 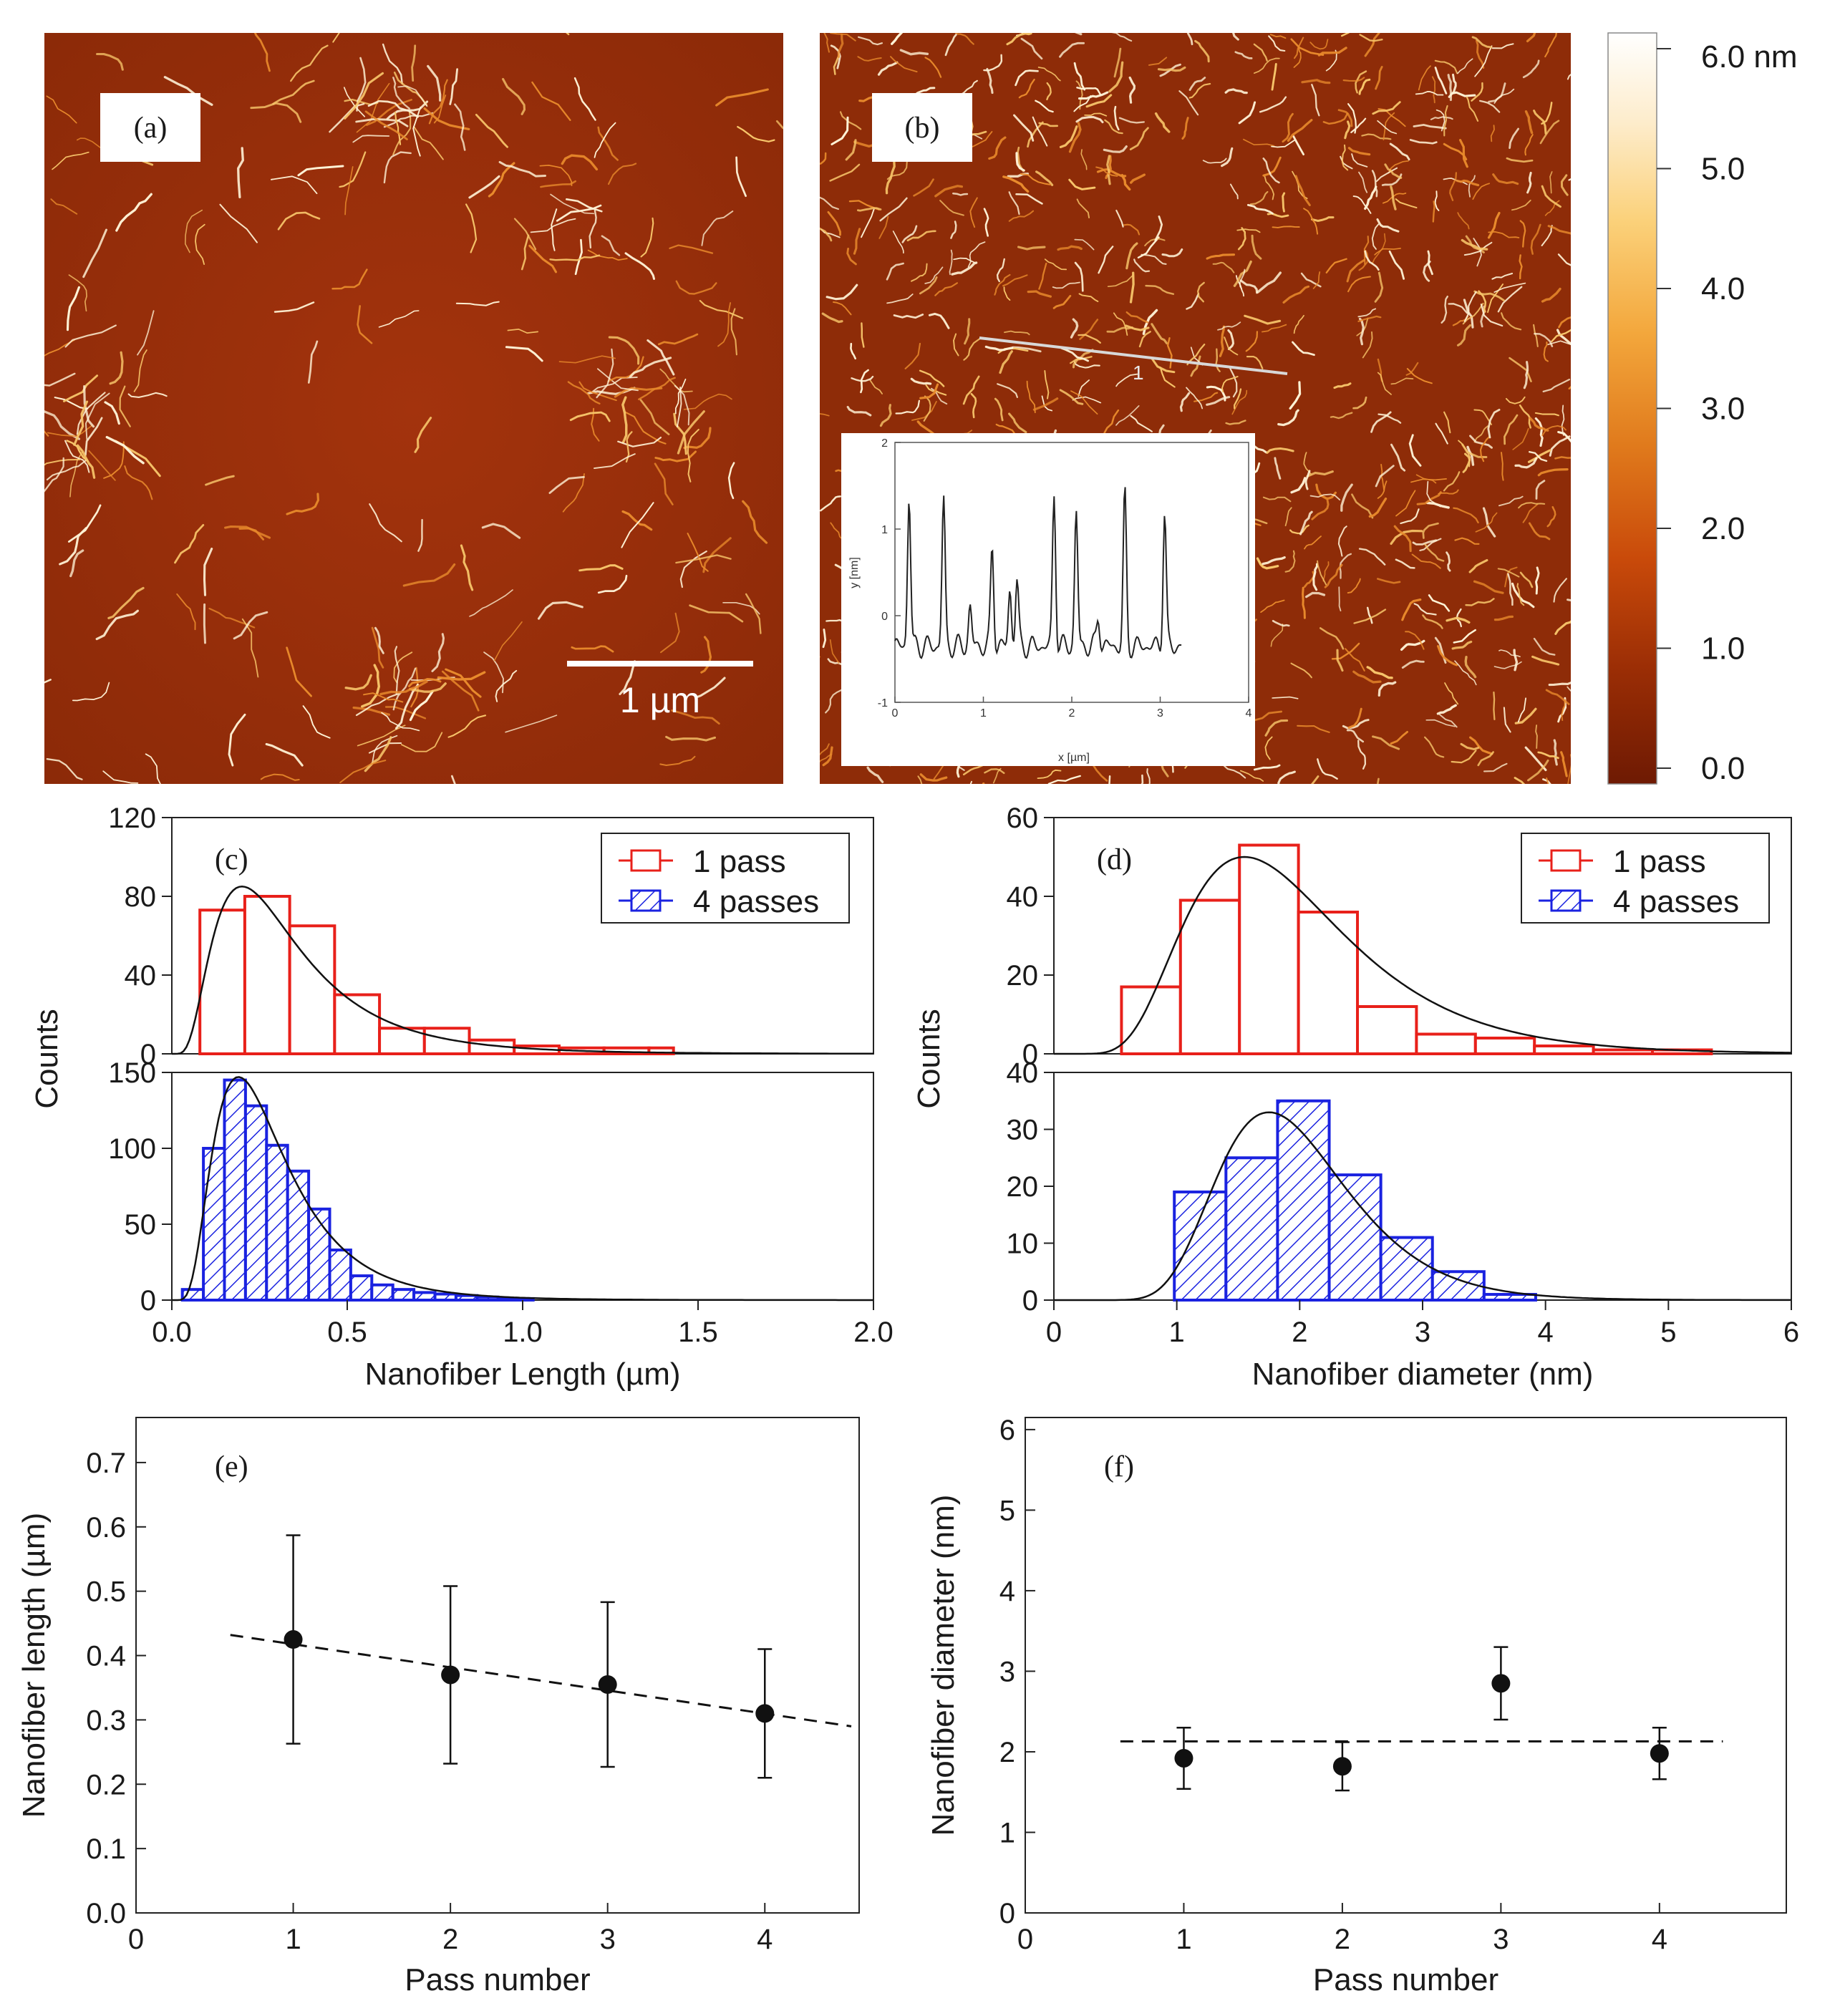 I want to click on ytick-label: 2, so click(x=1007, y=1752).